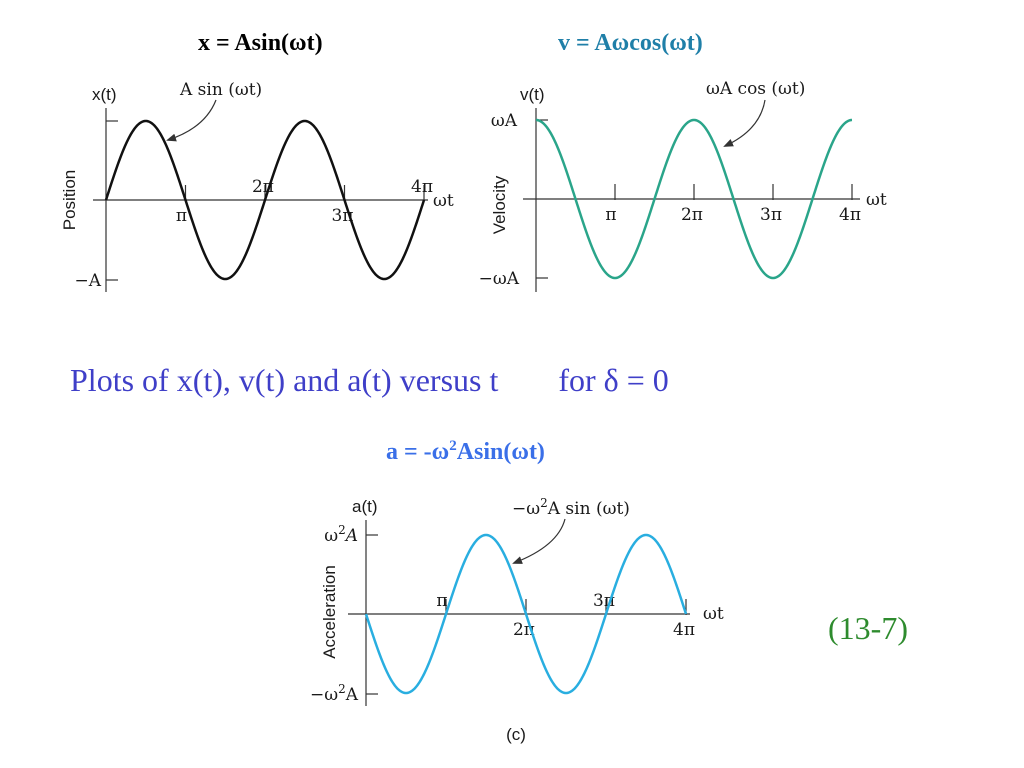  What do you see at coordinates (526, 509) in the screenshot?
I see `acceleration-annotation-base: −ω` at bounding box center [526, 509].